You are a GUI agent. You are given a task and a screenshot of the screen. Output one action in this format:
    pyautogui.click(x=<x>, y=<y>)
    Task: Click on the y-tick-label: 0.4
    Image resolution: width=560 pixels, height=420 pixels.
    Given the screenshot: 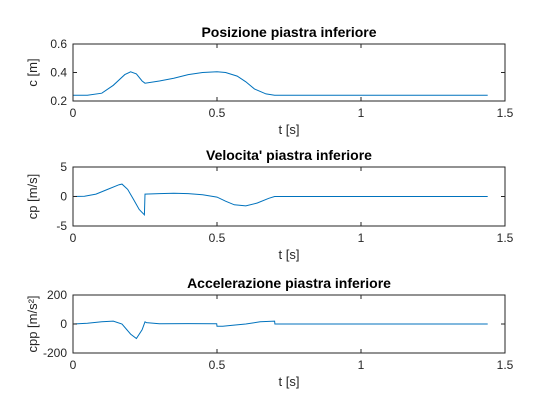 What is the action you would take?
    pyautogui.click(x=58, y=73)
    